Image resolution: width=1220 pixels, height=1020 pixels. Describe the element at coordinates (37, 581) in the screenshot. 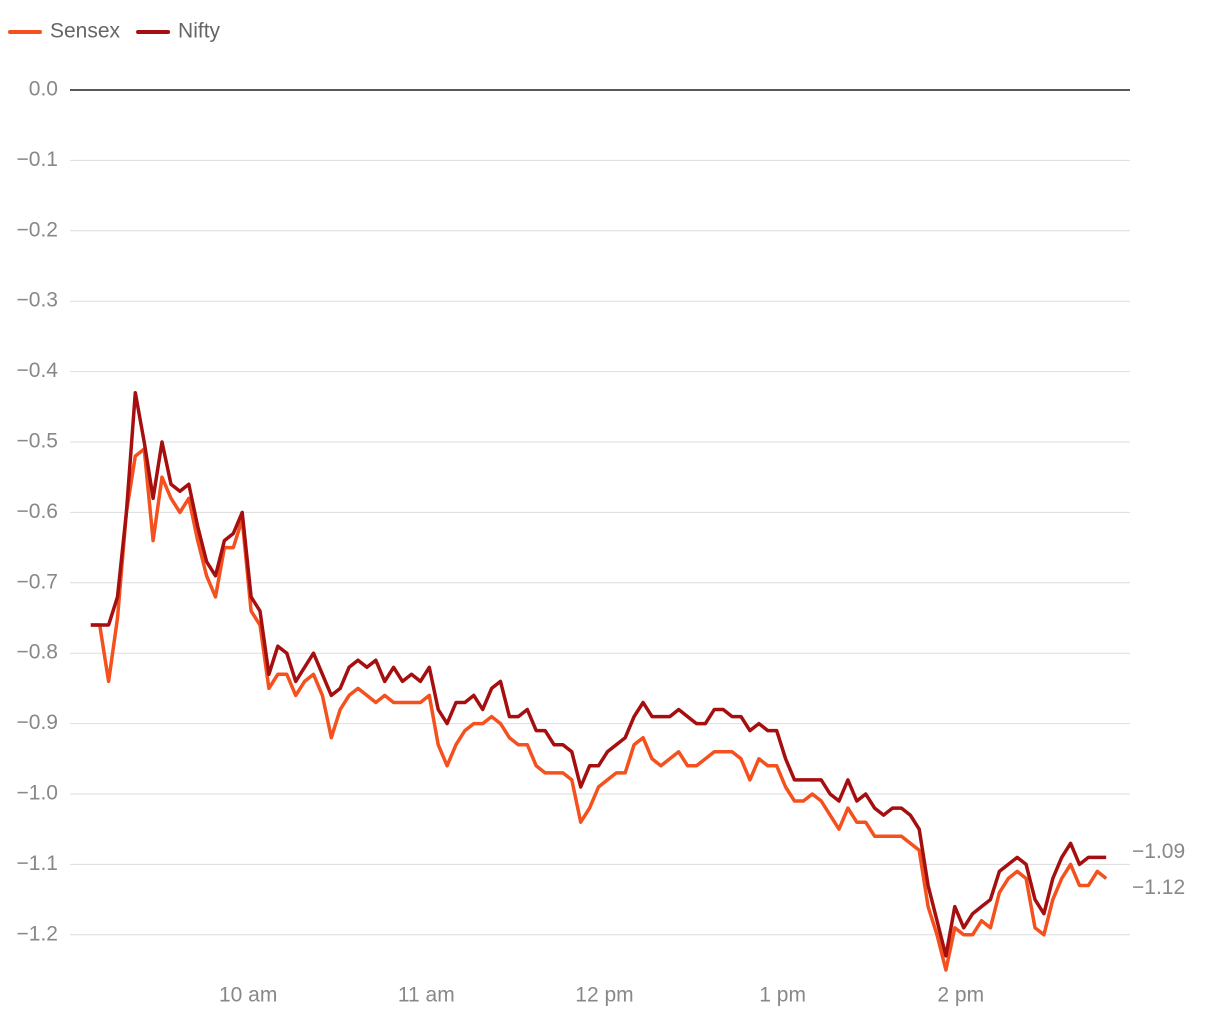

I see `y-tick-label: −0.7` at that location.